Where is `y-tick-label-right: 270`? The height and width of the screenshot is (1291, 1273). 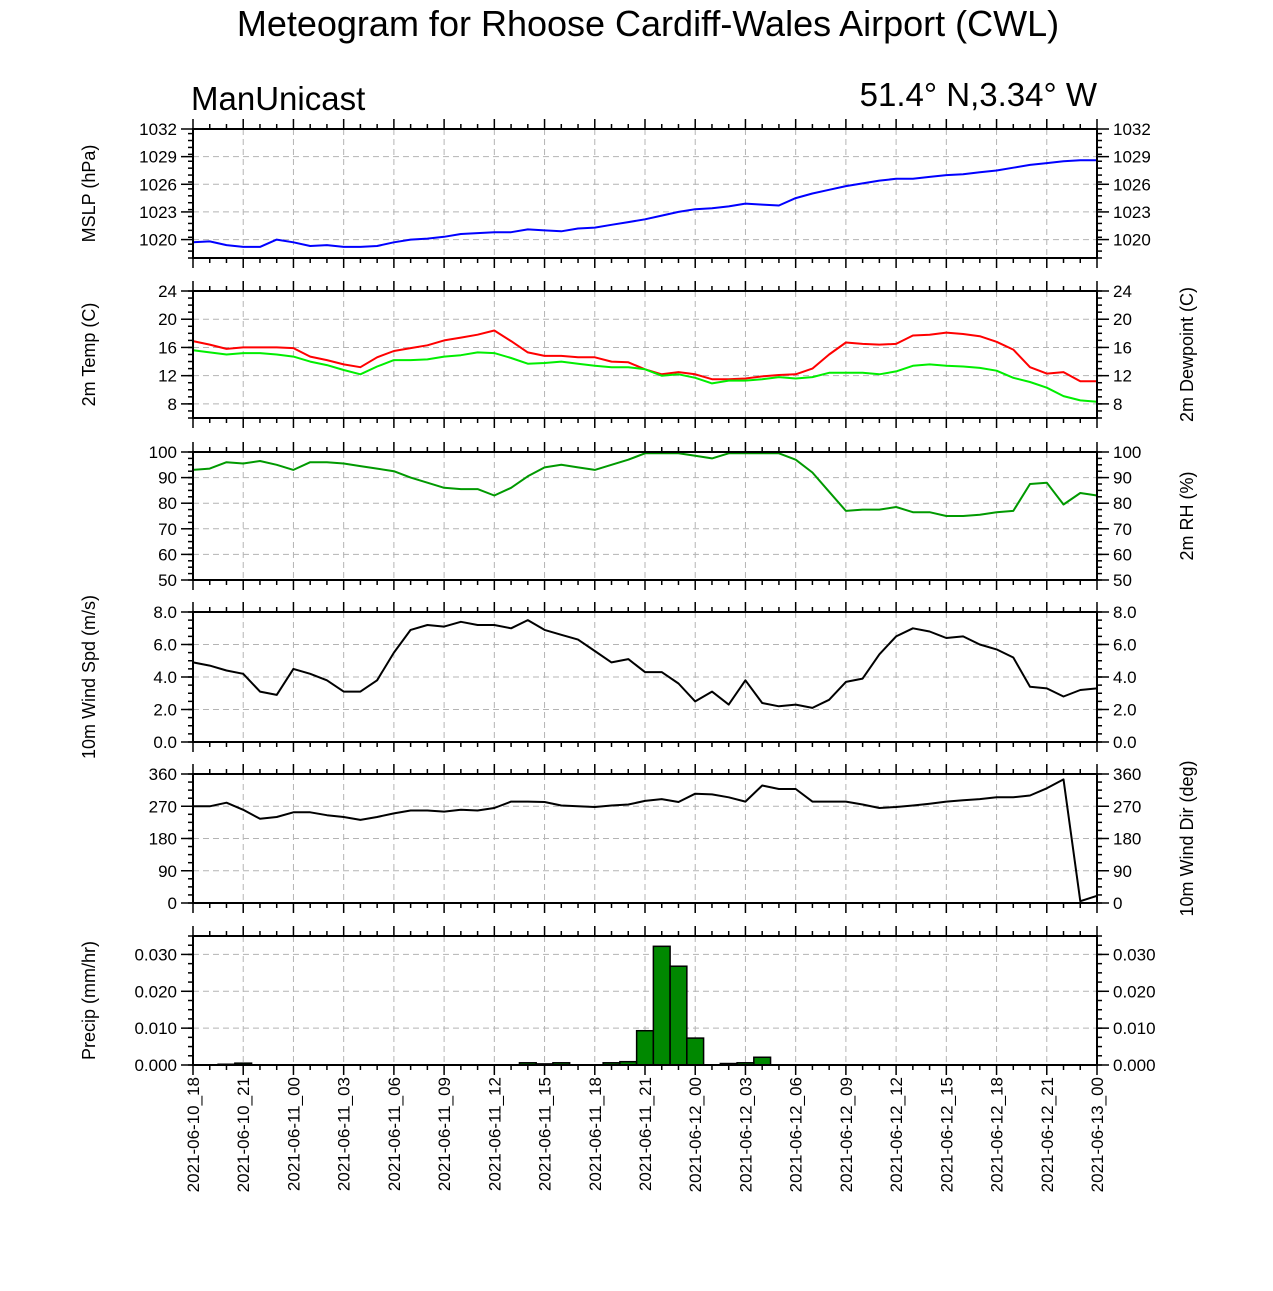
y-tick-label-right: 270 is located at coordinates (1127, 806).